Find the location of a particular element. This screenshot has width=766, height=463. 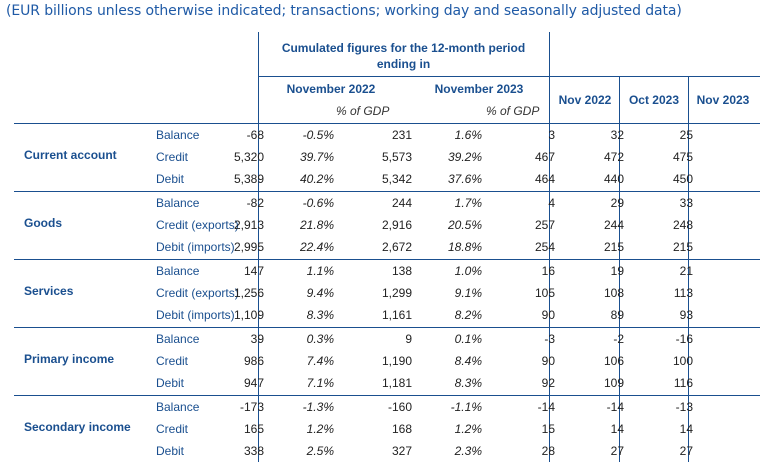

cell-v23: 2,672 is located at coordinates (396, 247).